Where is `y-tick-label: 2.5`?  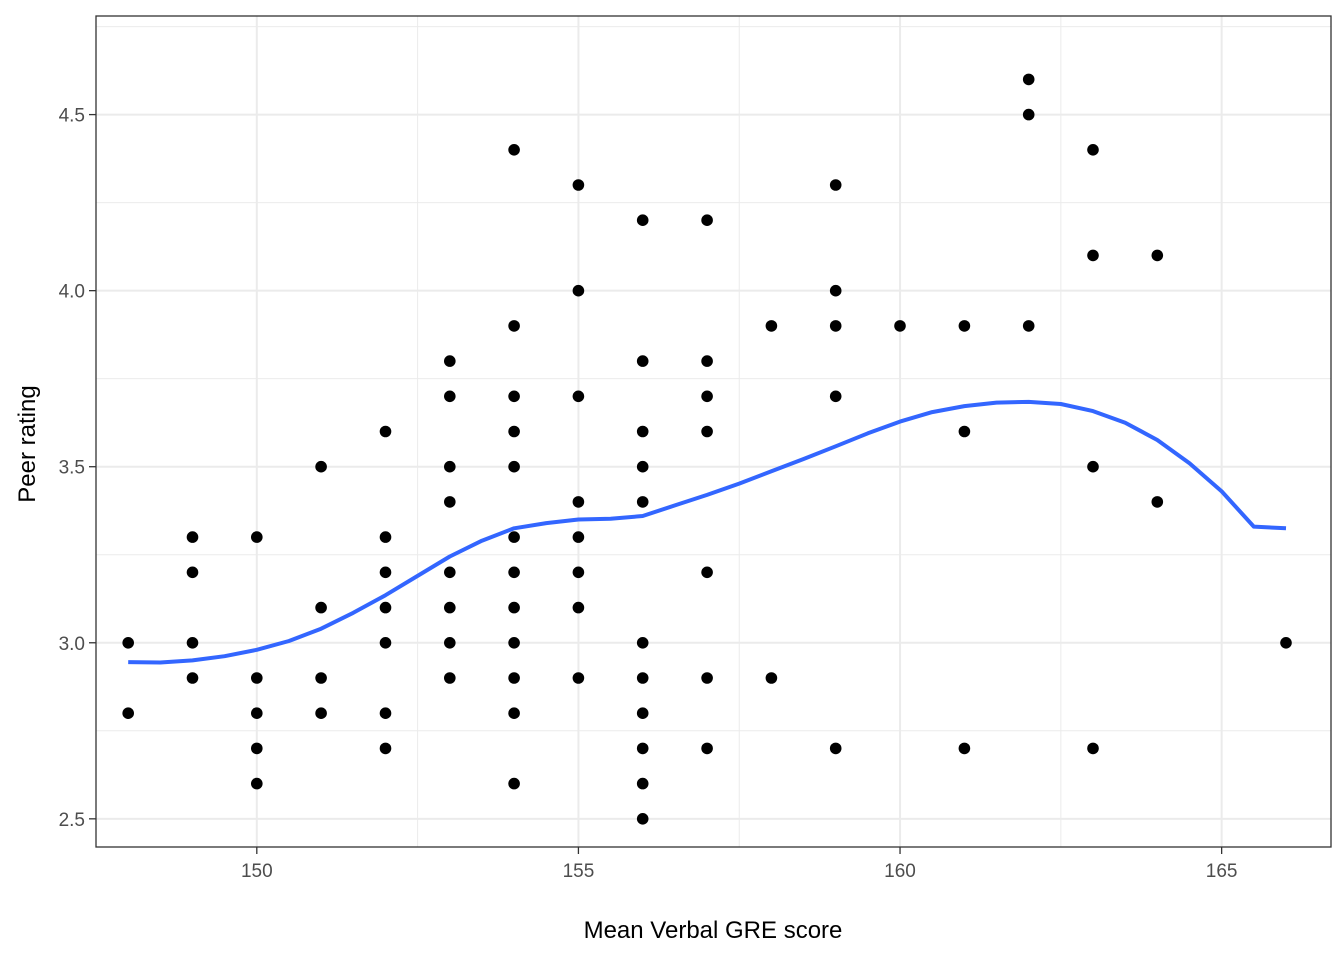 y-tick-label: 2.5 is located at coordinates (72, 820).